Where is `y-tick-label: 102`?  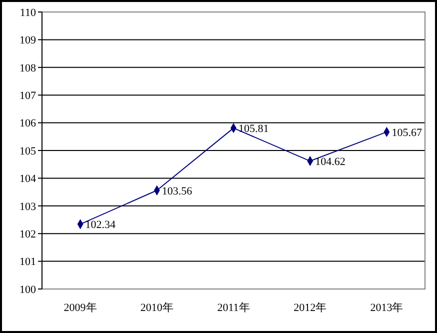 y-tick-label: 102 is located at coordinates (28, 234).